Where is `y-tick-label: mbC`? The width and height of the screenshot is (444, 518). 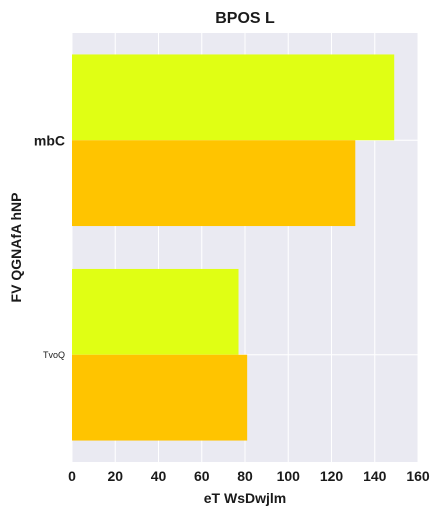
y-tick-label: mbC is located at coordinates (49, 140).